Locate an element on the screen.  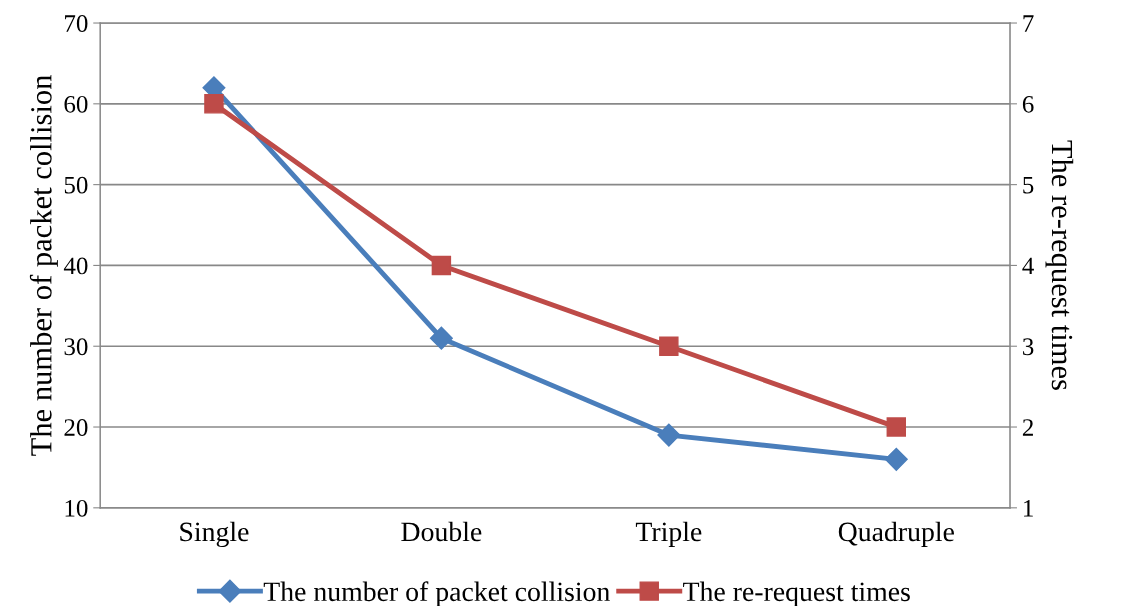
y2-tick-label: 2 is located at coordinates (1027, 427).